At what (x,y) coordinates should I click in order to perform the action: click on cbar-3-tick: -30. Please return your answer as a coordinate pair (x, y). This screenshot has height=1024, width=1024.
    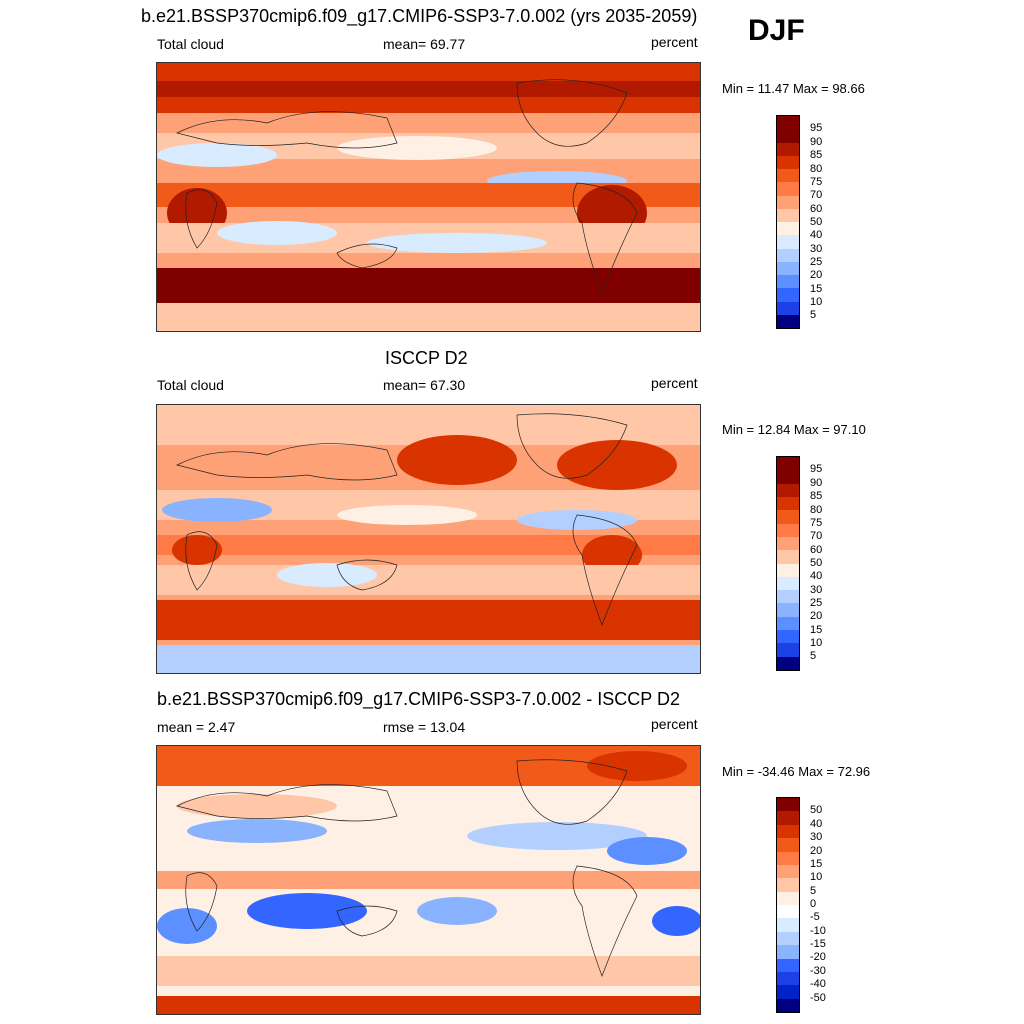
    Looking at the image, I should click on (818, 971).